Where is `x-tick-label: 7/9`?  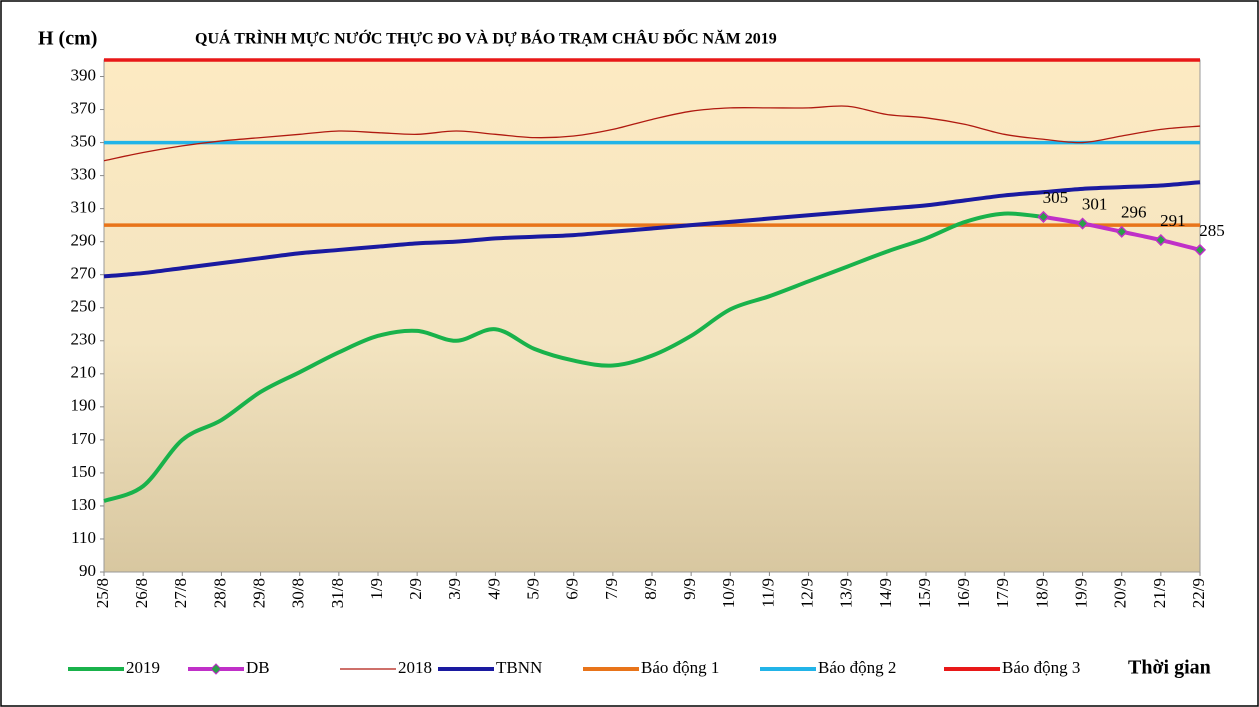 x-tick-label: 7/9 is located at coordinates (611, 589).